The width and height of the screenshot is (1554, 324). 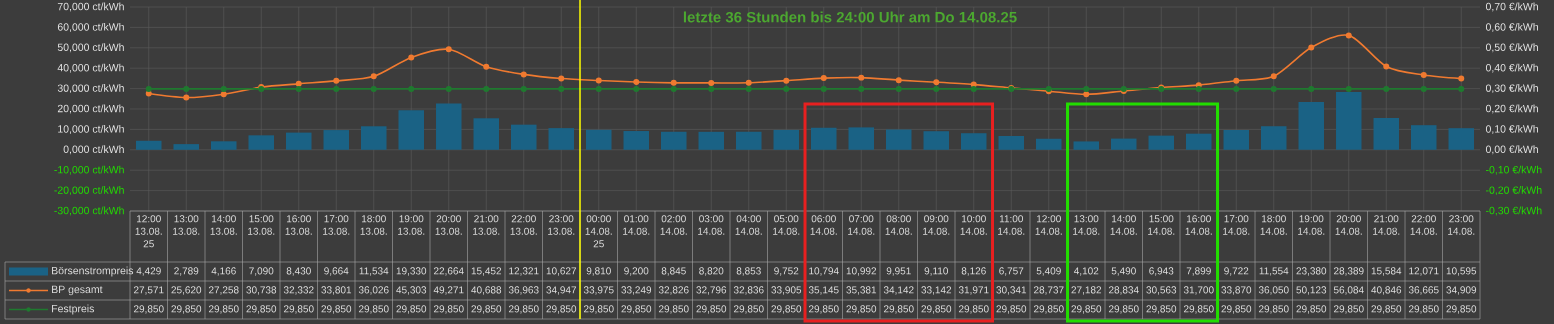 I want to click on y2-tick-label: 0,70 €/kWh, so click(x=1511, y=7).